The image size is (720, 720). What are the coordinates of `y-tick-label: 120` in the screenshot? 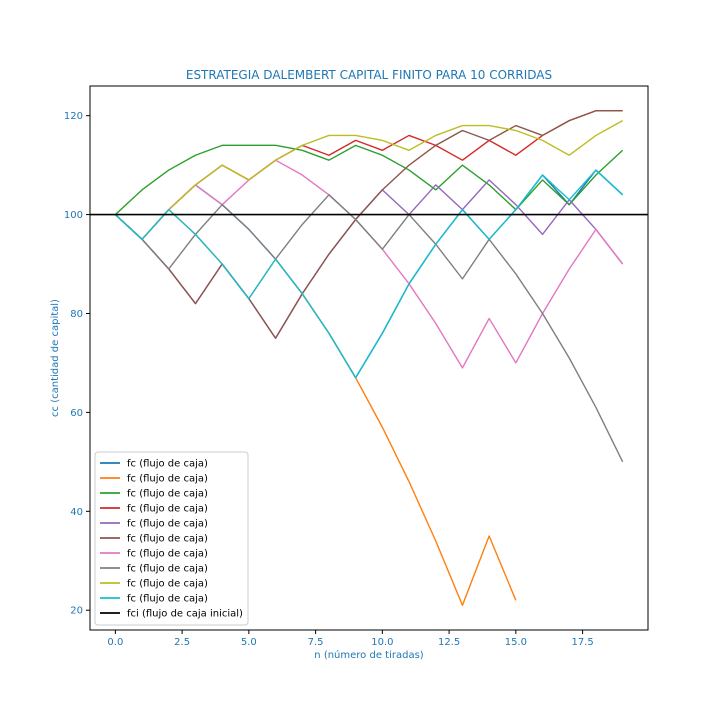 It's located at (73, 116).